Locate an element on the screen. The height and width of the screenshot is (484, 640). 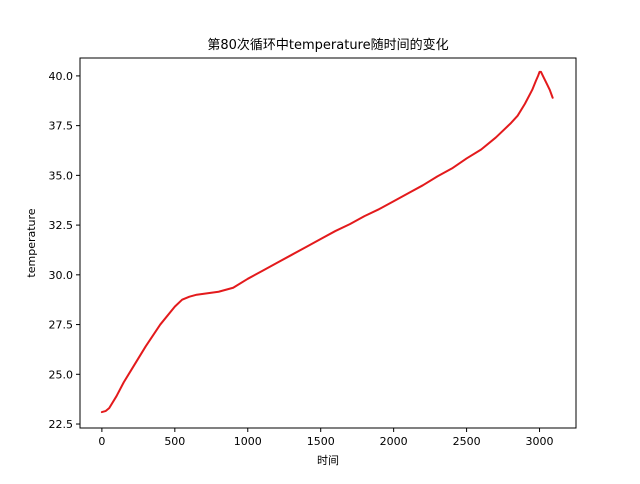
y-axis-ticks: 22.5 25.0 27.5 30.0 32.5 35.0 37.5 40.0 is located at coordinates (64, 250).